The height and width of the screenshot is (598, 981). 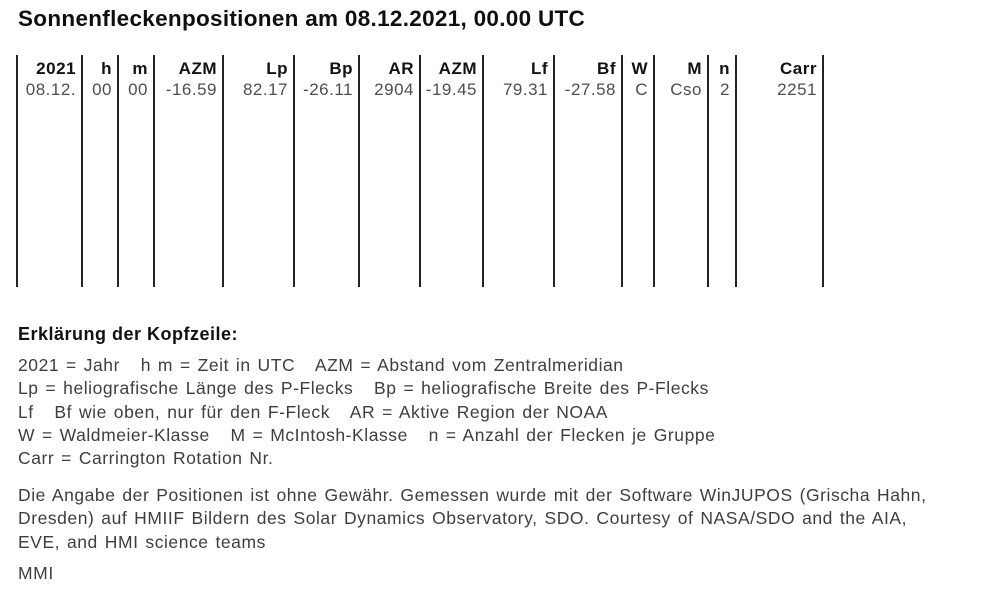 What do you see at coordinates (686, 89) in the screenshot?
I see `column-value: Cso` at bounding box center [686, 89].